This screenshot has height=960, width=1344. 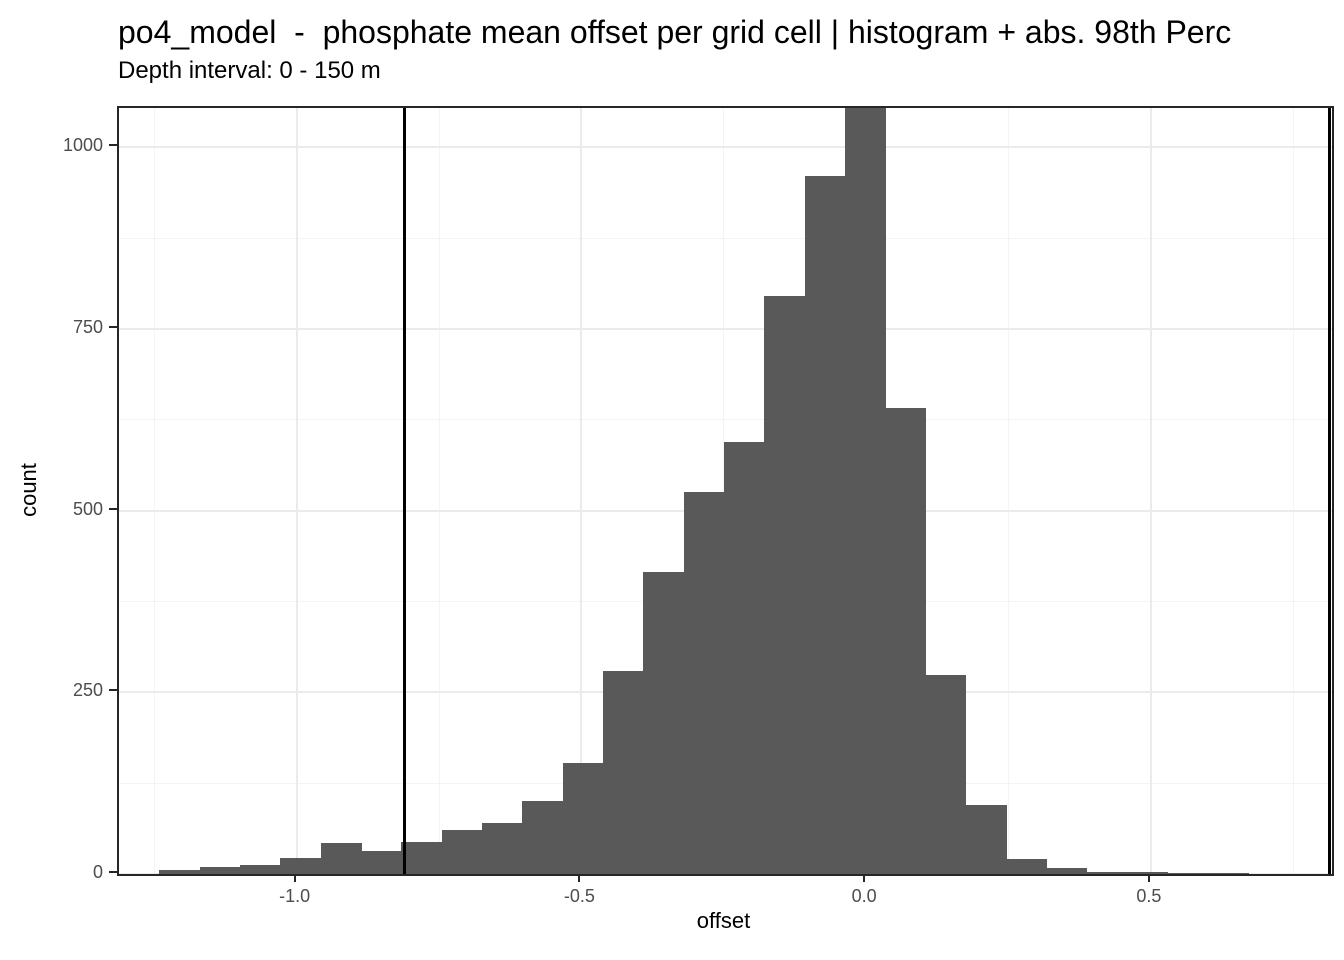 I want to click on x-tick-label: -0.5, so click(x=579, y=896).